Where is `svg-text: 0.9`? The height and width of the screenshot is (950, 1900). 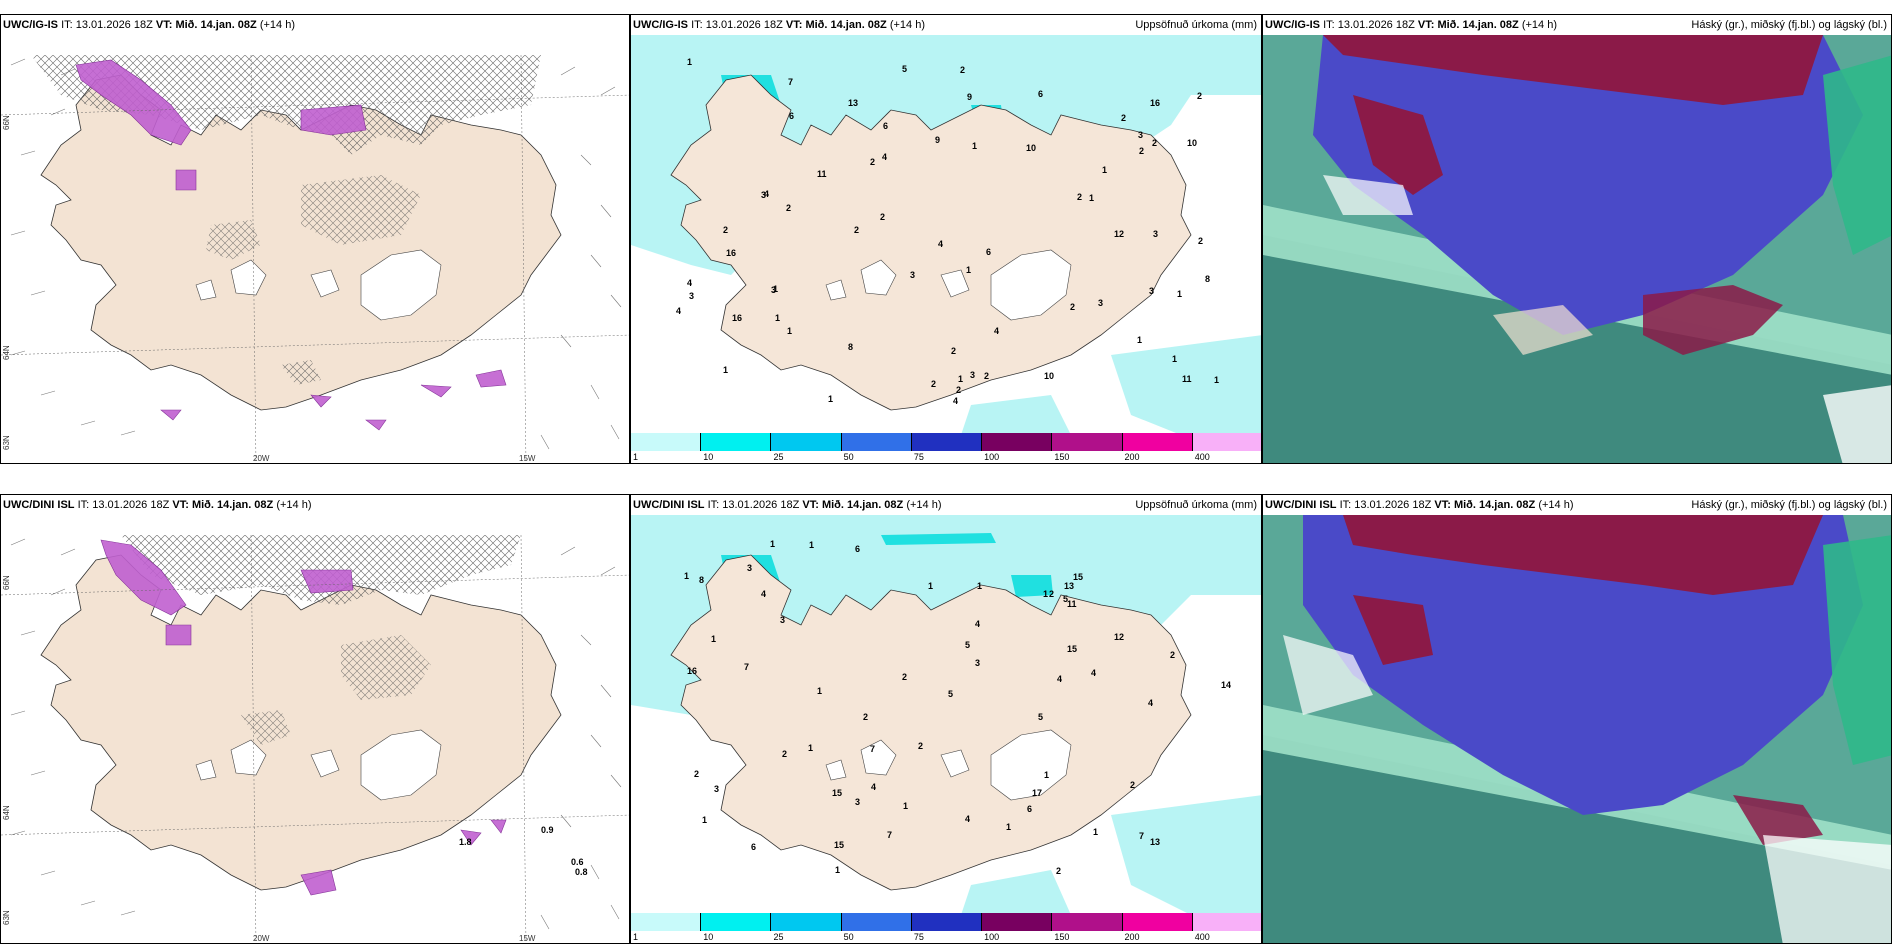
svg-text: 0.9 is located at coordinates (547, 830).